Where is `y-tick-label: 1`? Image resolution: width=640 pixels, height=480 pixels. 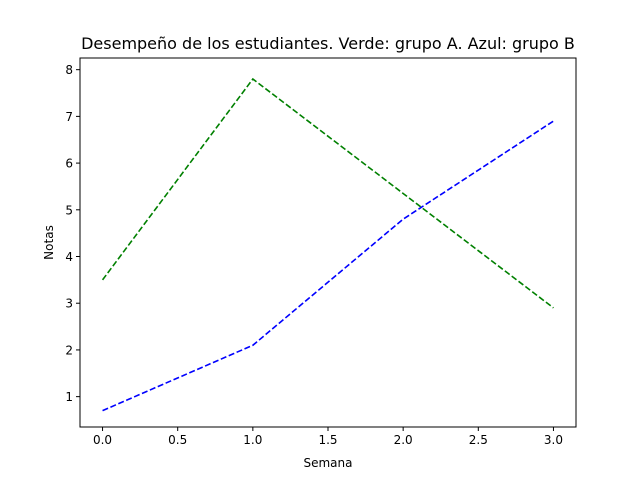
y-tick-label: 1 is located at coordinates (69, 397).